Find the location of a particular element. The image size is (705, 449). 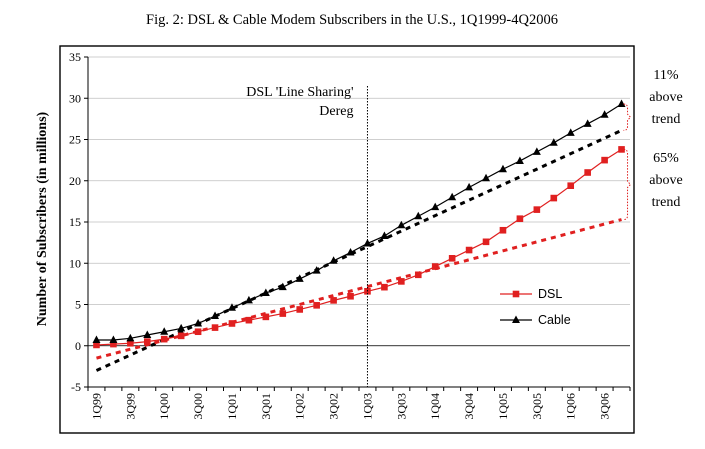

dereg-label: DSL 'Line Sharing' is located at coordinates (299, 92).